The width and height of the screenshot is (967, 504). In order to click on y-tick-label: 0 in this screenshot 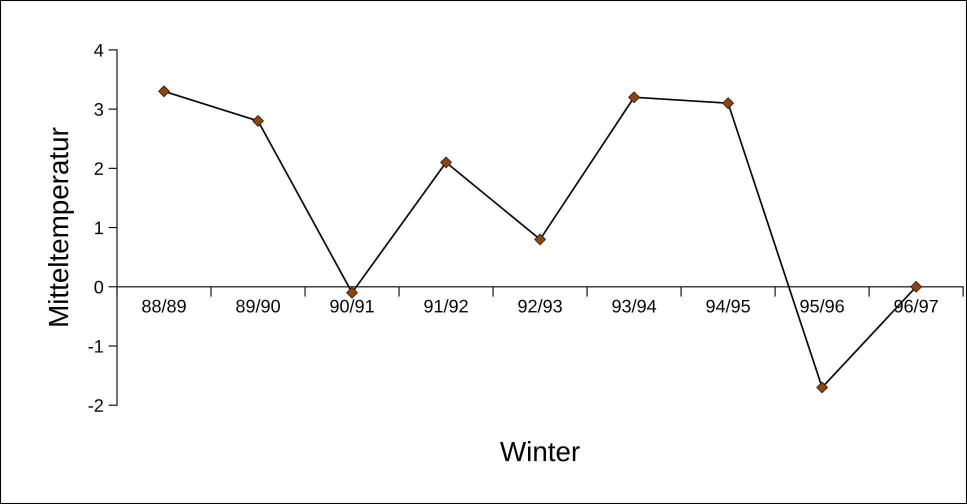, I will do `click(99, 287)`.